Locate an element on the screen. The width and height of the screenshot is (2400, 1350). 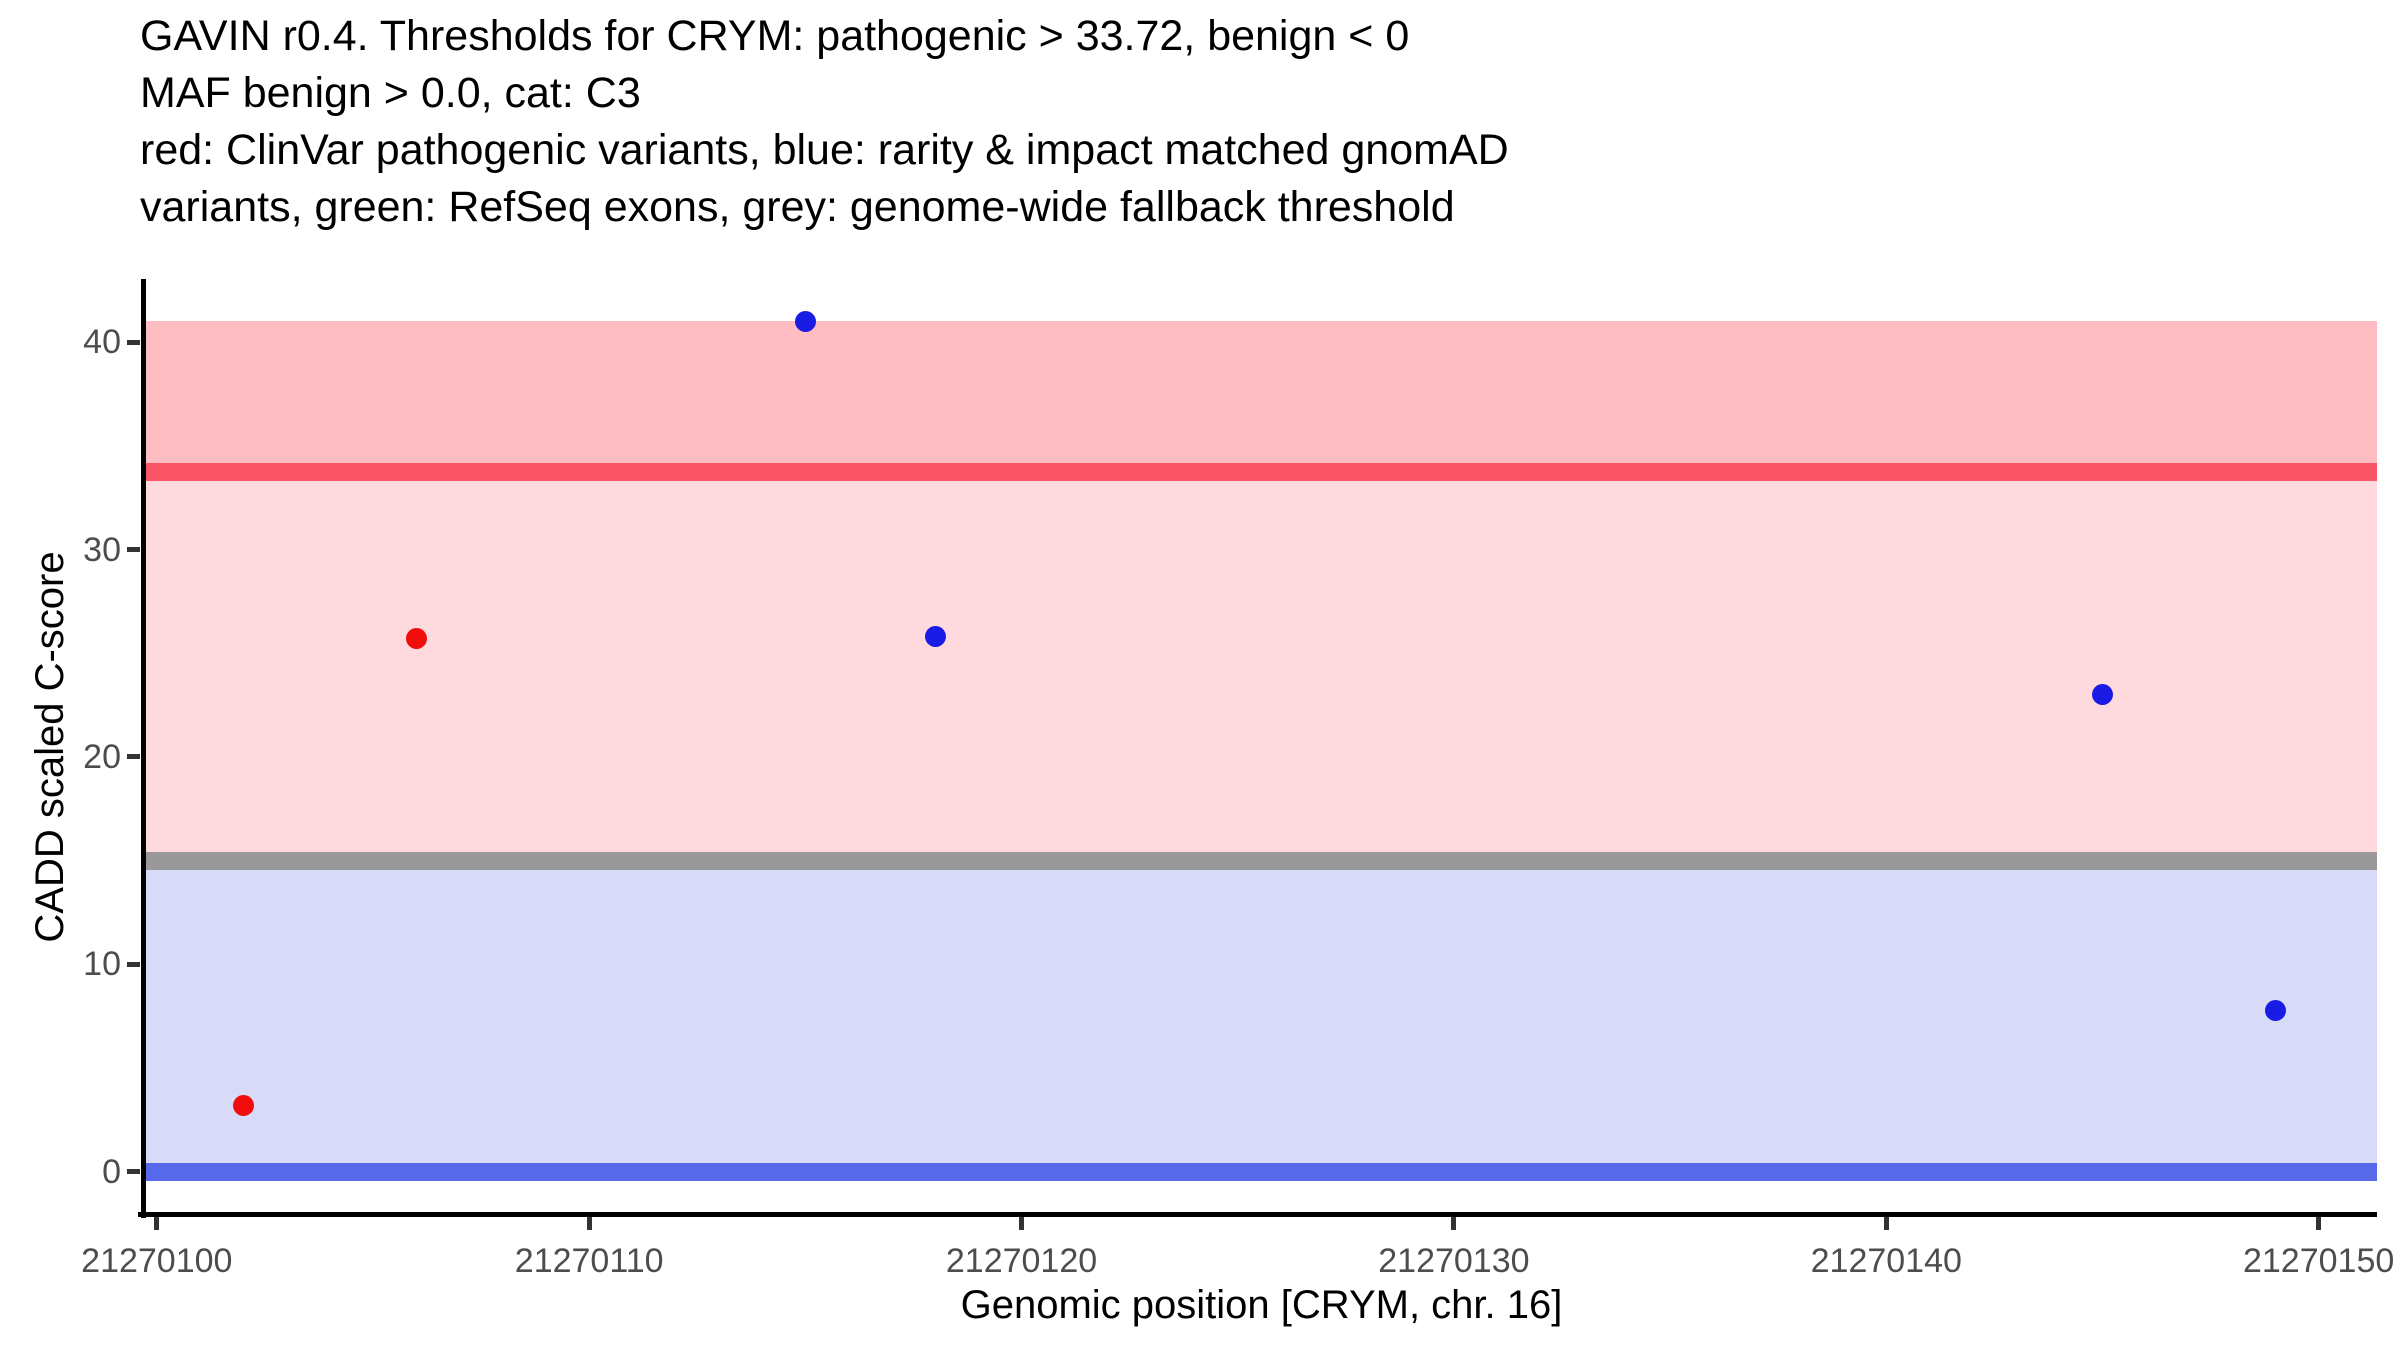
benign-threshold-line is located at coordinates (1261, 1171).